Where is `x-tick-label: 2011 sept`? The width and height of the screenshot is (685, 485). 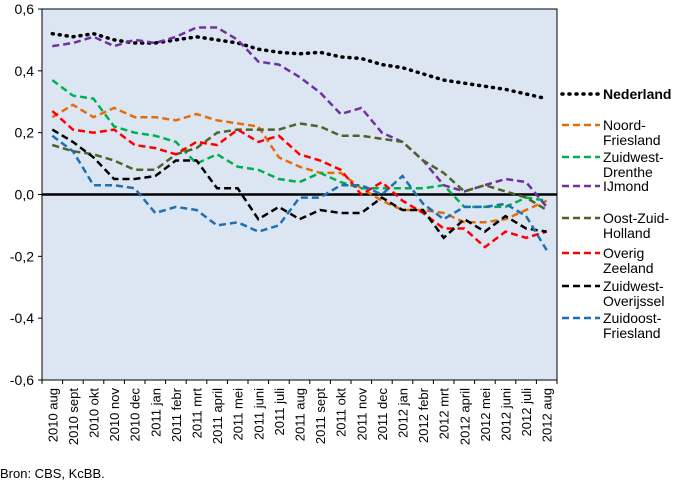 x-tick-label: 2011 sept is located at coordinates (320, 416).